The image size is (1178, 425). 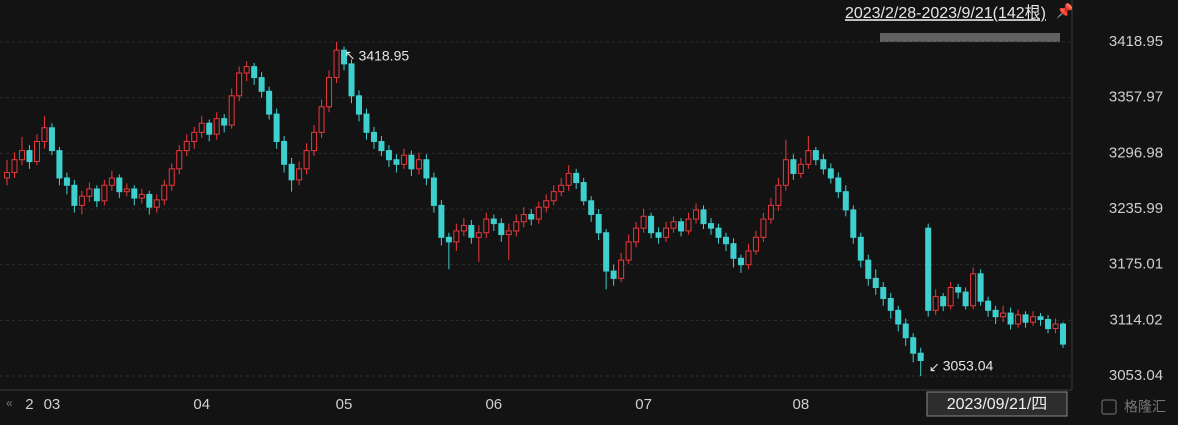 I want to click on watermark-logo, so click(x=1109, y=407).